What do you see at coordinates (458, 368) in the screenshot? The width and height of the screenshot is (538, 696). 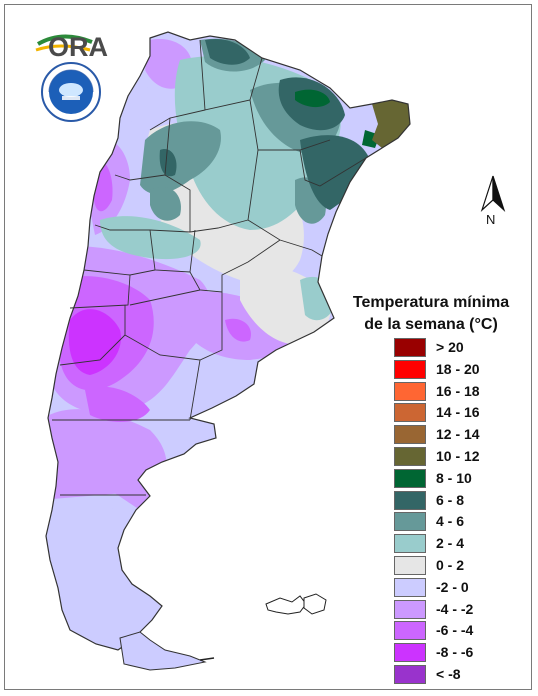 I see `legend-label: 18 - 20` at bounding box center [458, 368].